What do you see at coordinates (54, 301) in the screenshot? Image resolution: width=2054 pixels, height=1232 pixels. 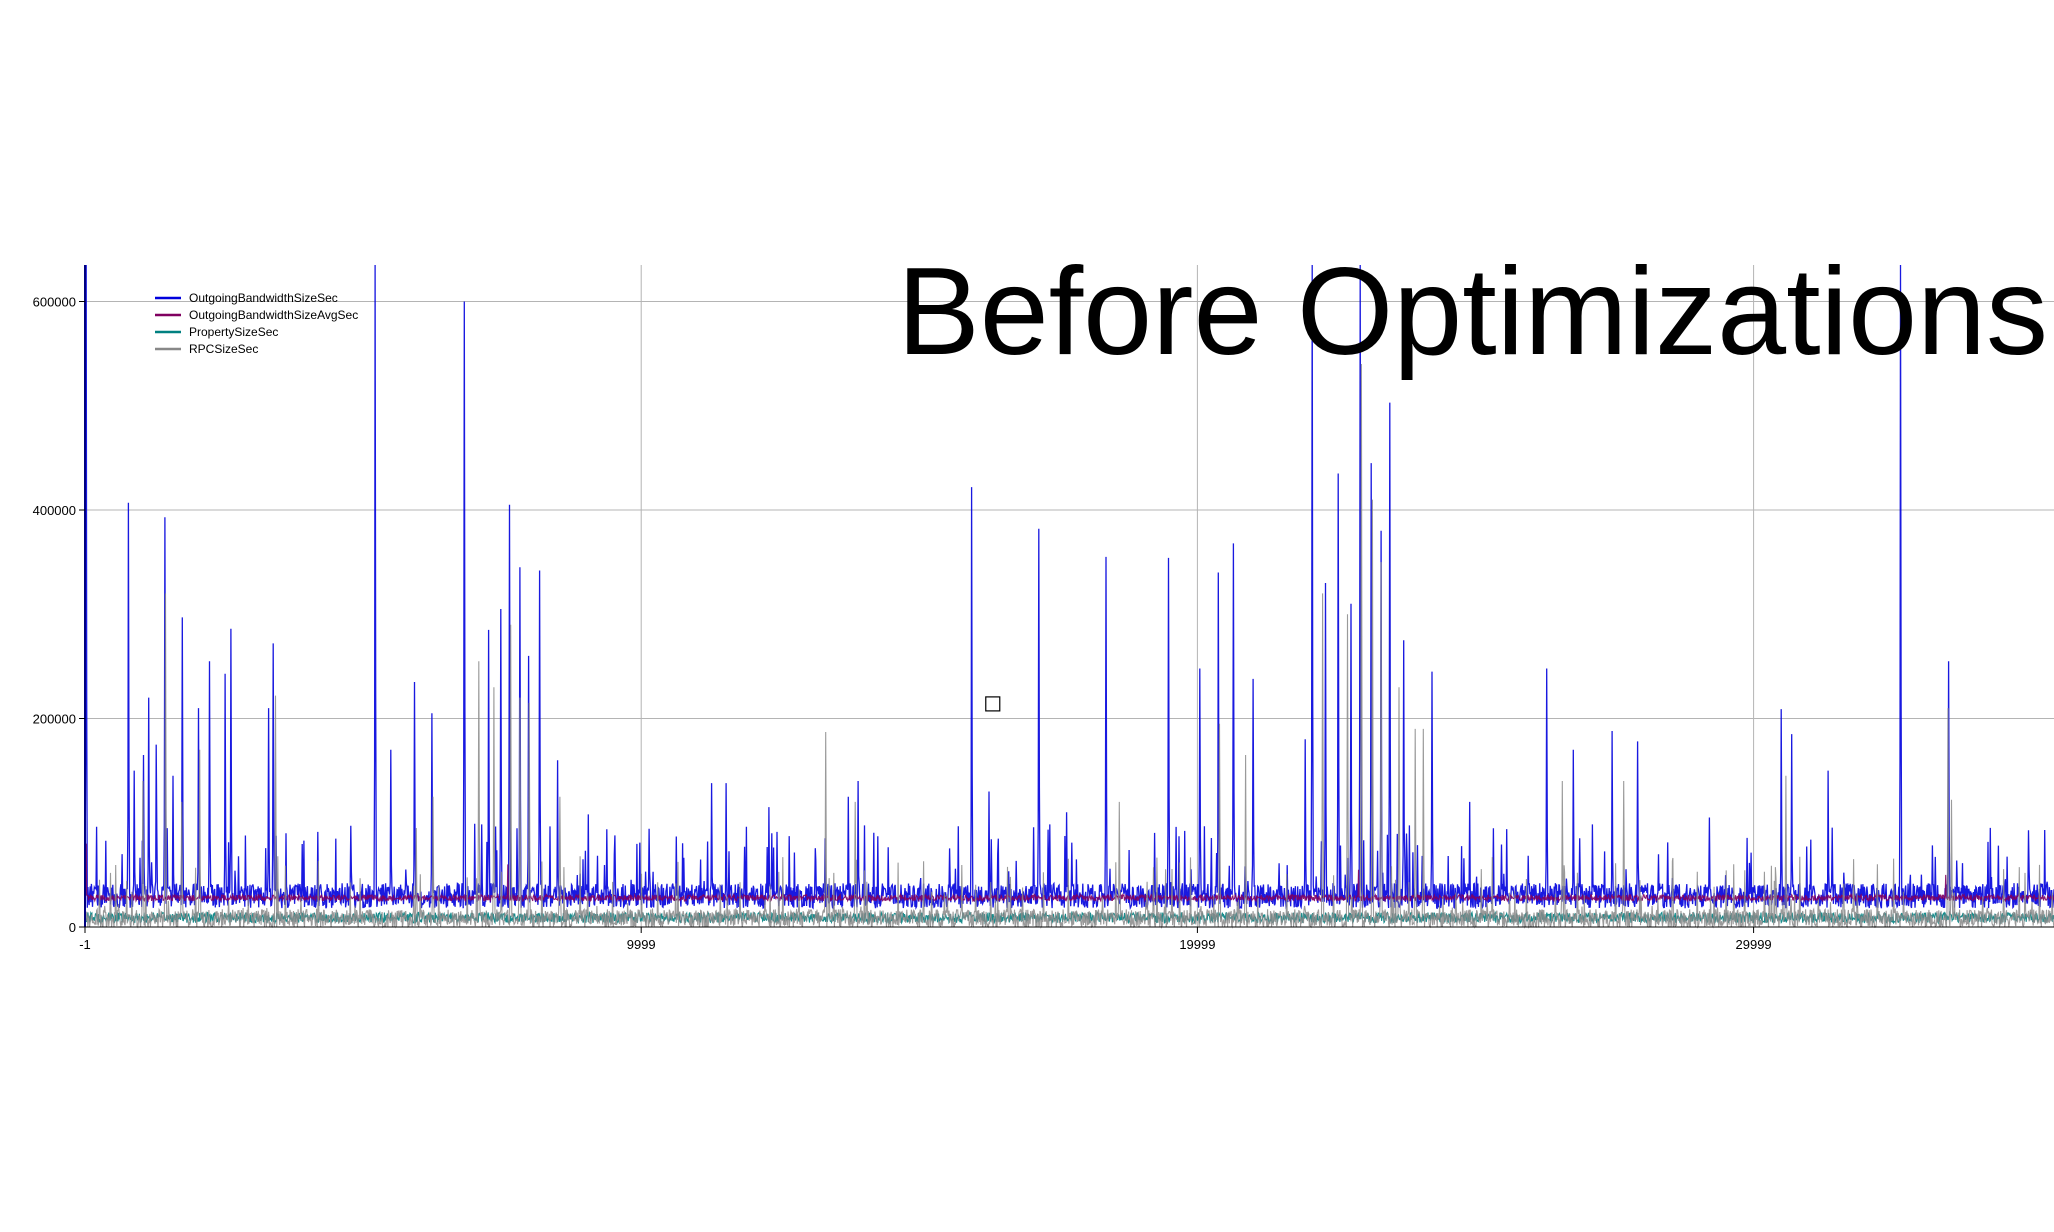 I see `y-tick-label: 600000` at bounding box center [54, 301].